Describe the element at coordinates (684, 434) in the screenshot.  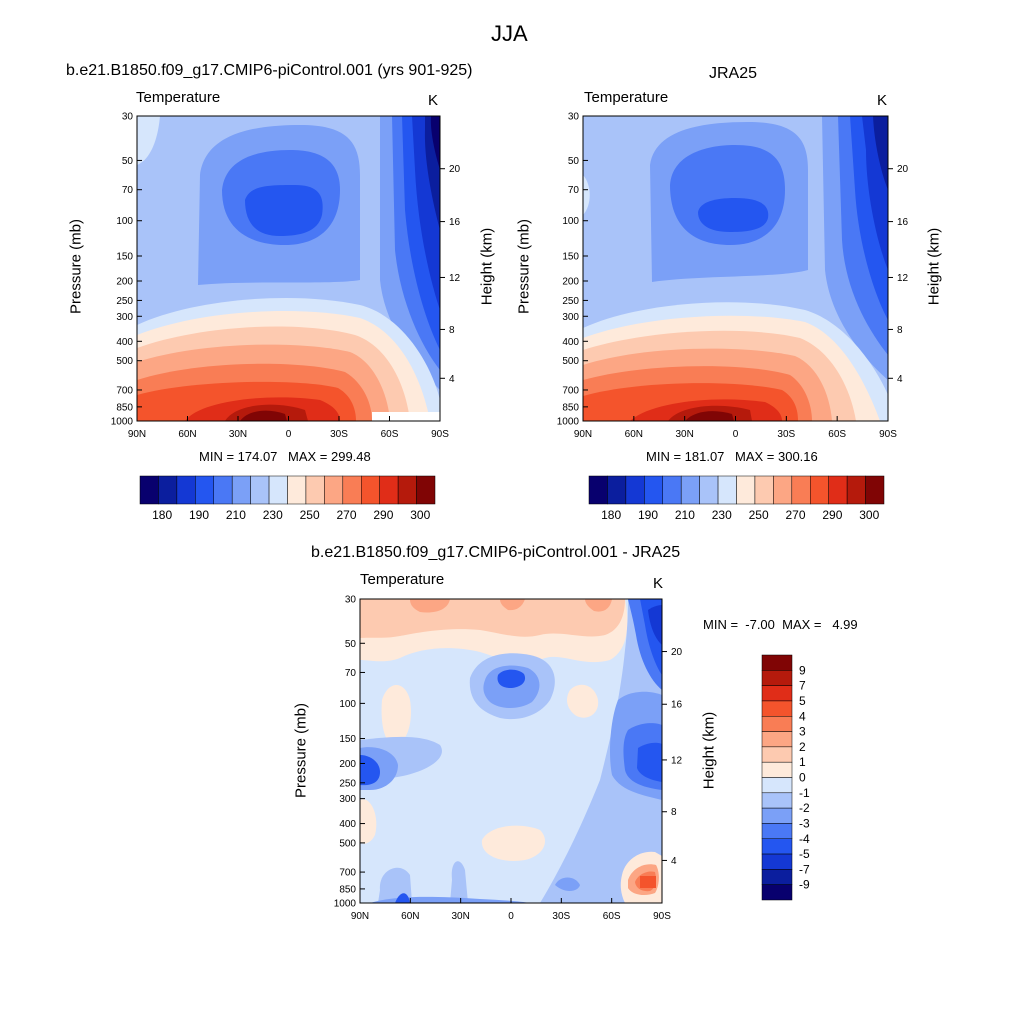
I see `panel2-xtick-label: 30N` at that location.